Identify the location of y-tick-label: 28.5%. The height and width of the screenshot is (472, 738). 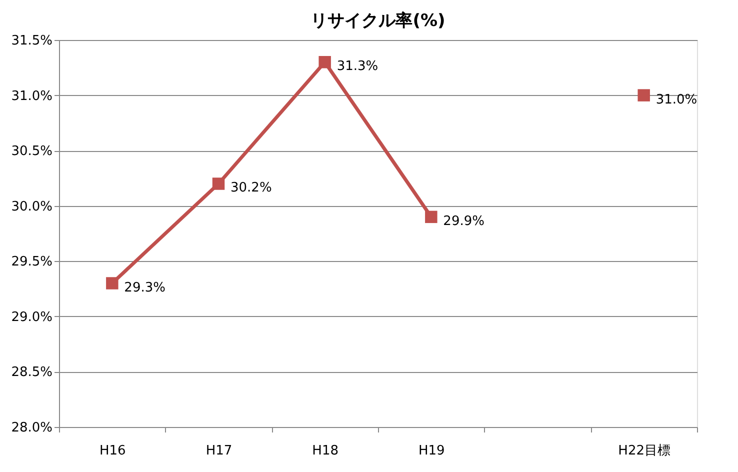
(31, 372).